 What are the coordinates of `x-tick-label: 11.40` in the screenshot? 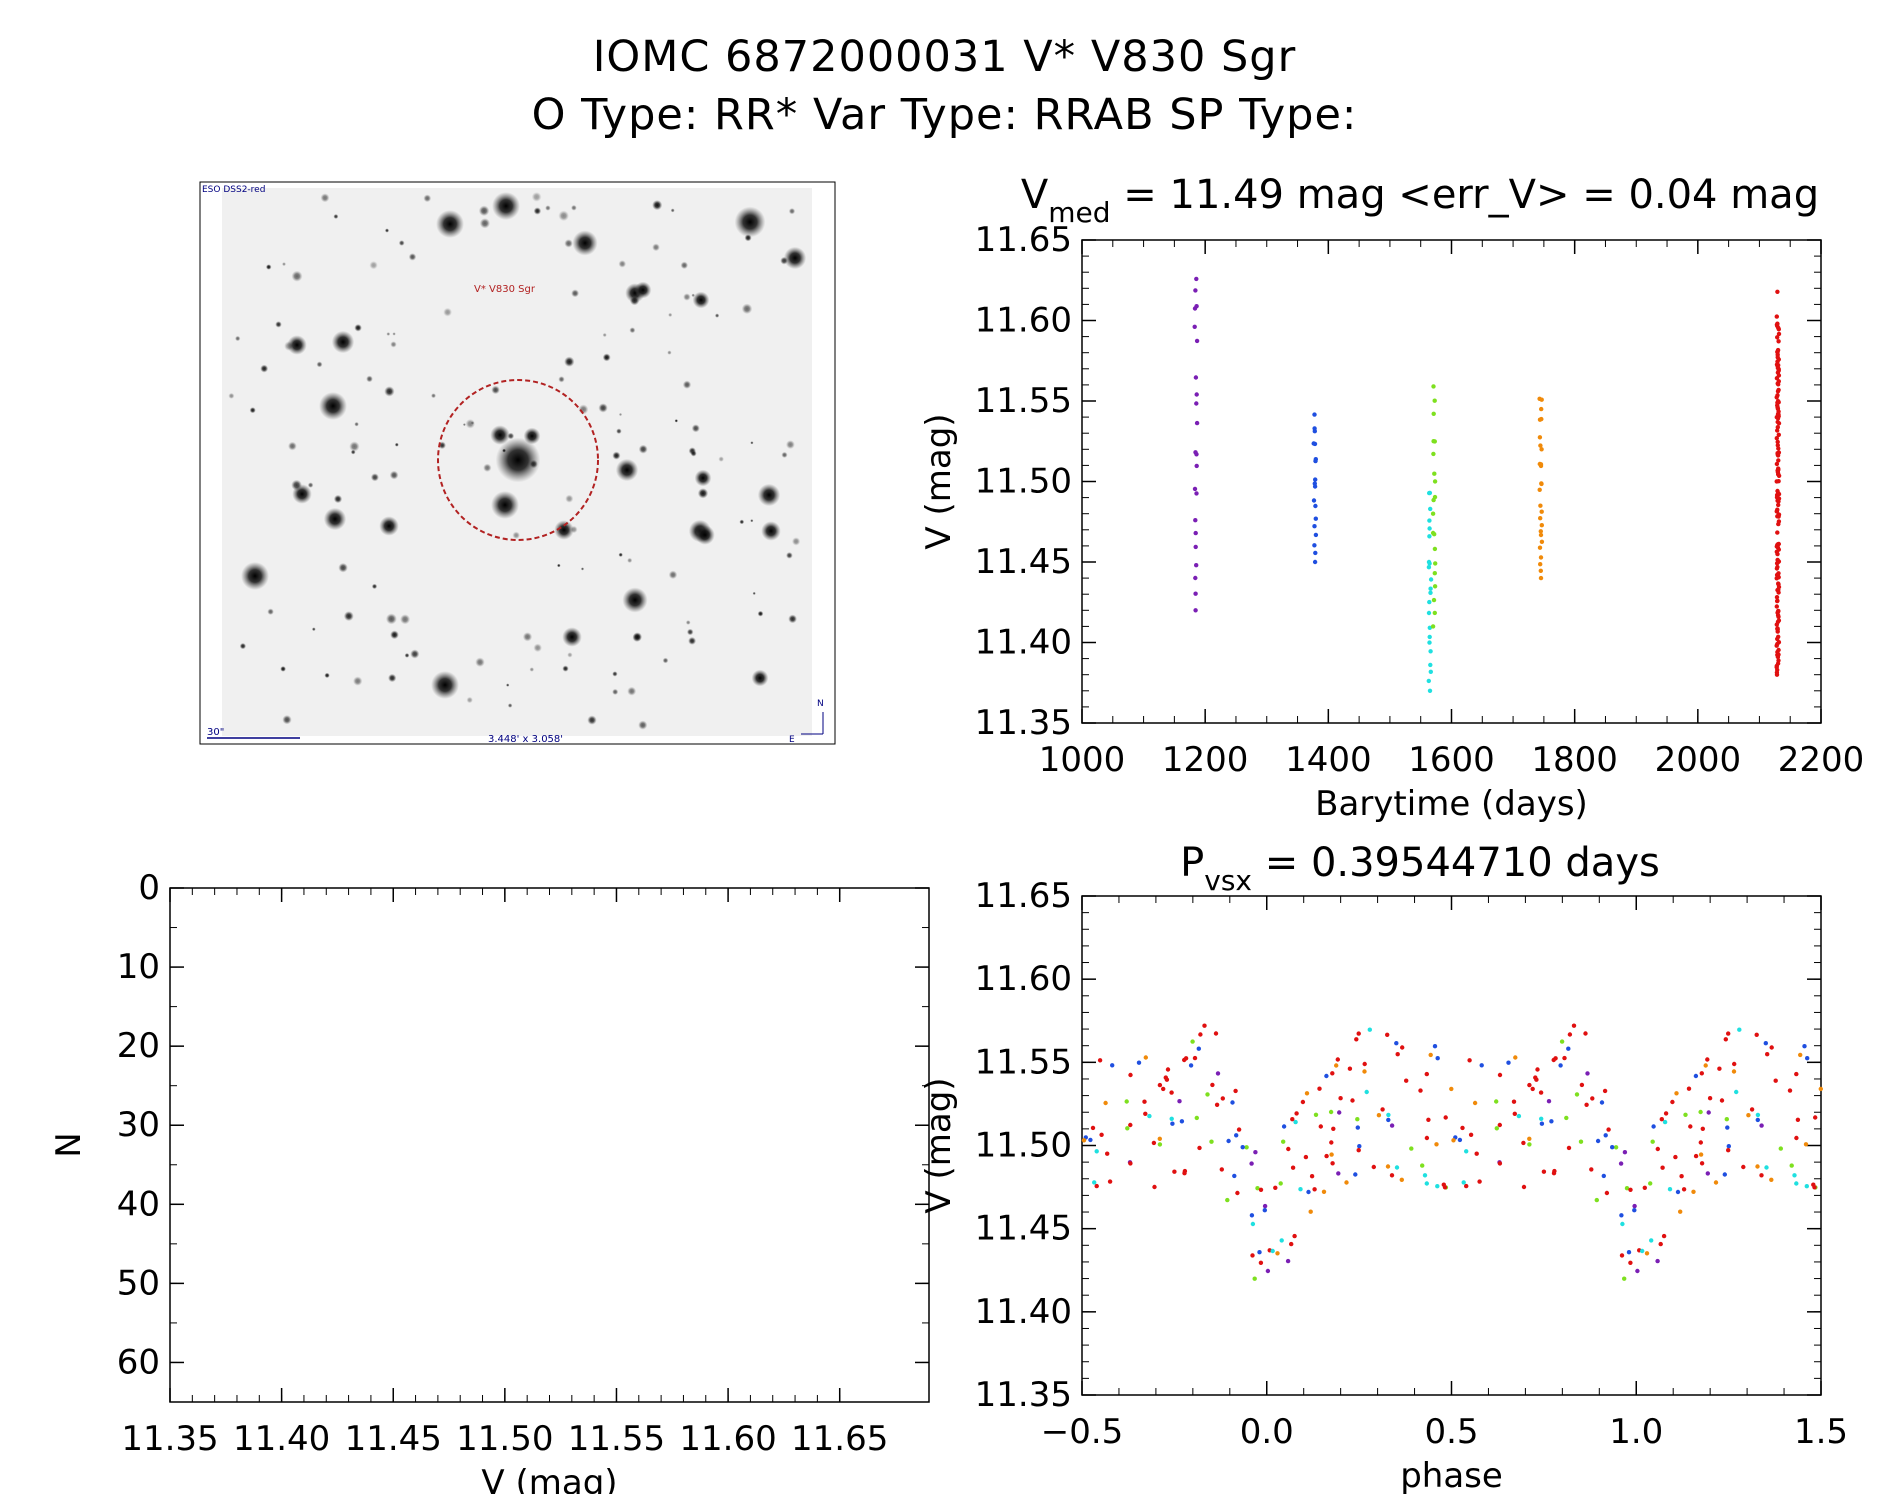 It's located at (281, 1439).